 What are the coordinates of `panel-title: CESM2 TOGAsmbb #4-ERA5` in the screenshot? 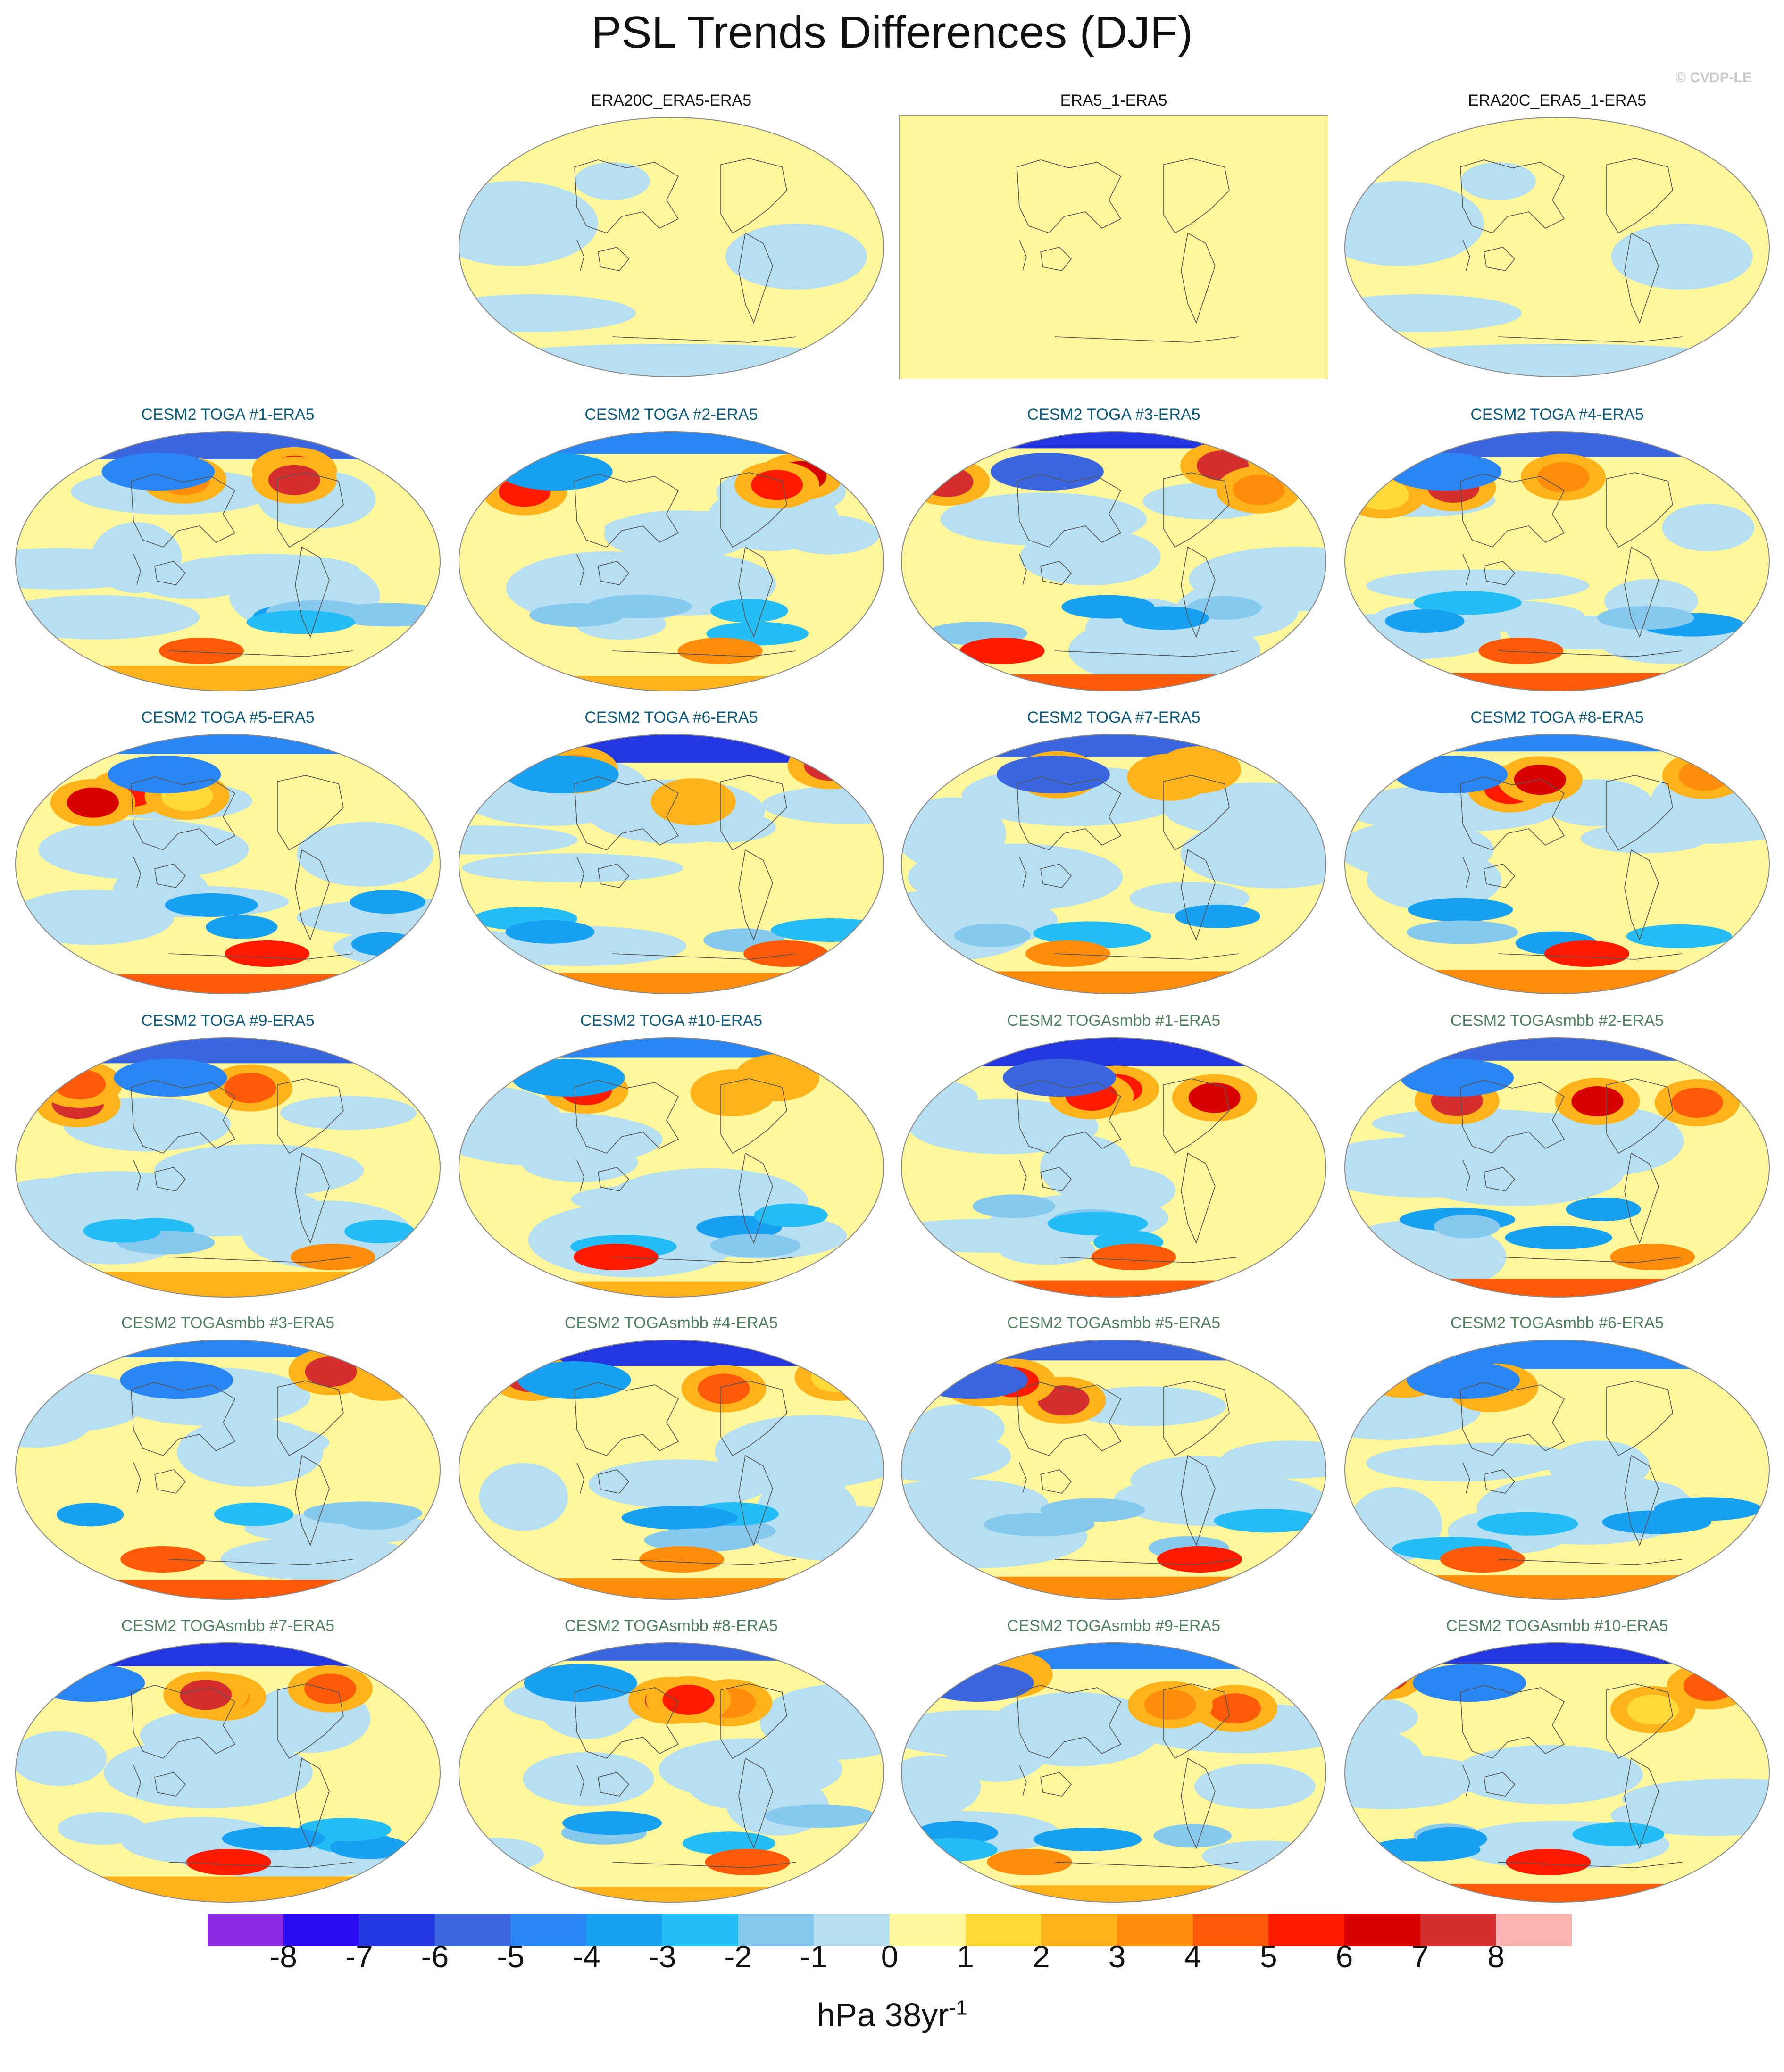 It's located at (671, 1323).